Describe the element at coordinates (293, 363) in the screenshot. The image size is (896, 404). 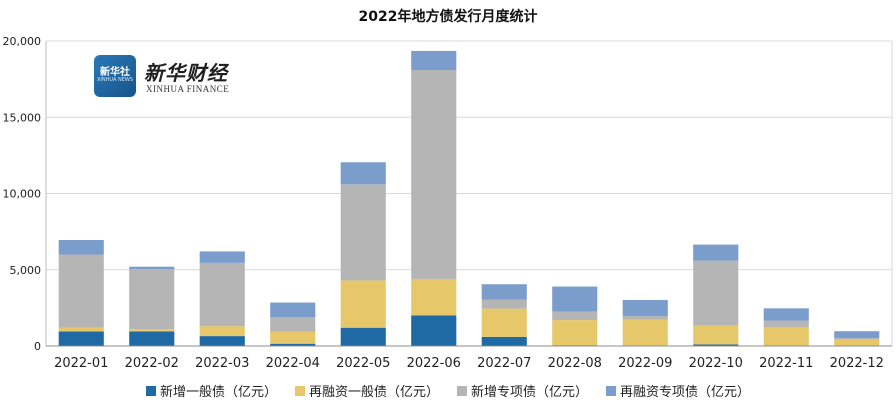
I see `x-tick-label: 2022-04` at that location.